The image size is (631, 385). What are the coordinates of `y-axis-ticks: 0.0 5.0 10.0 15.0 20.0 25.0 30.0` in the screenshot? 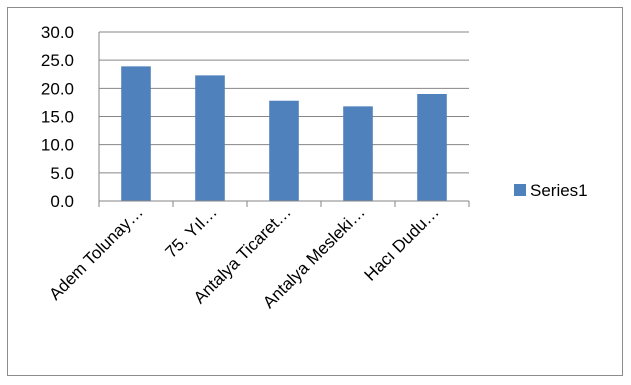 It's located at (57, 117).